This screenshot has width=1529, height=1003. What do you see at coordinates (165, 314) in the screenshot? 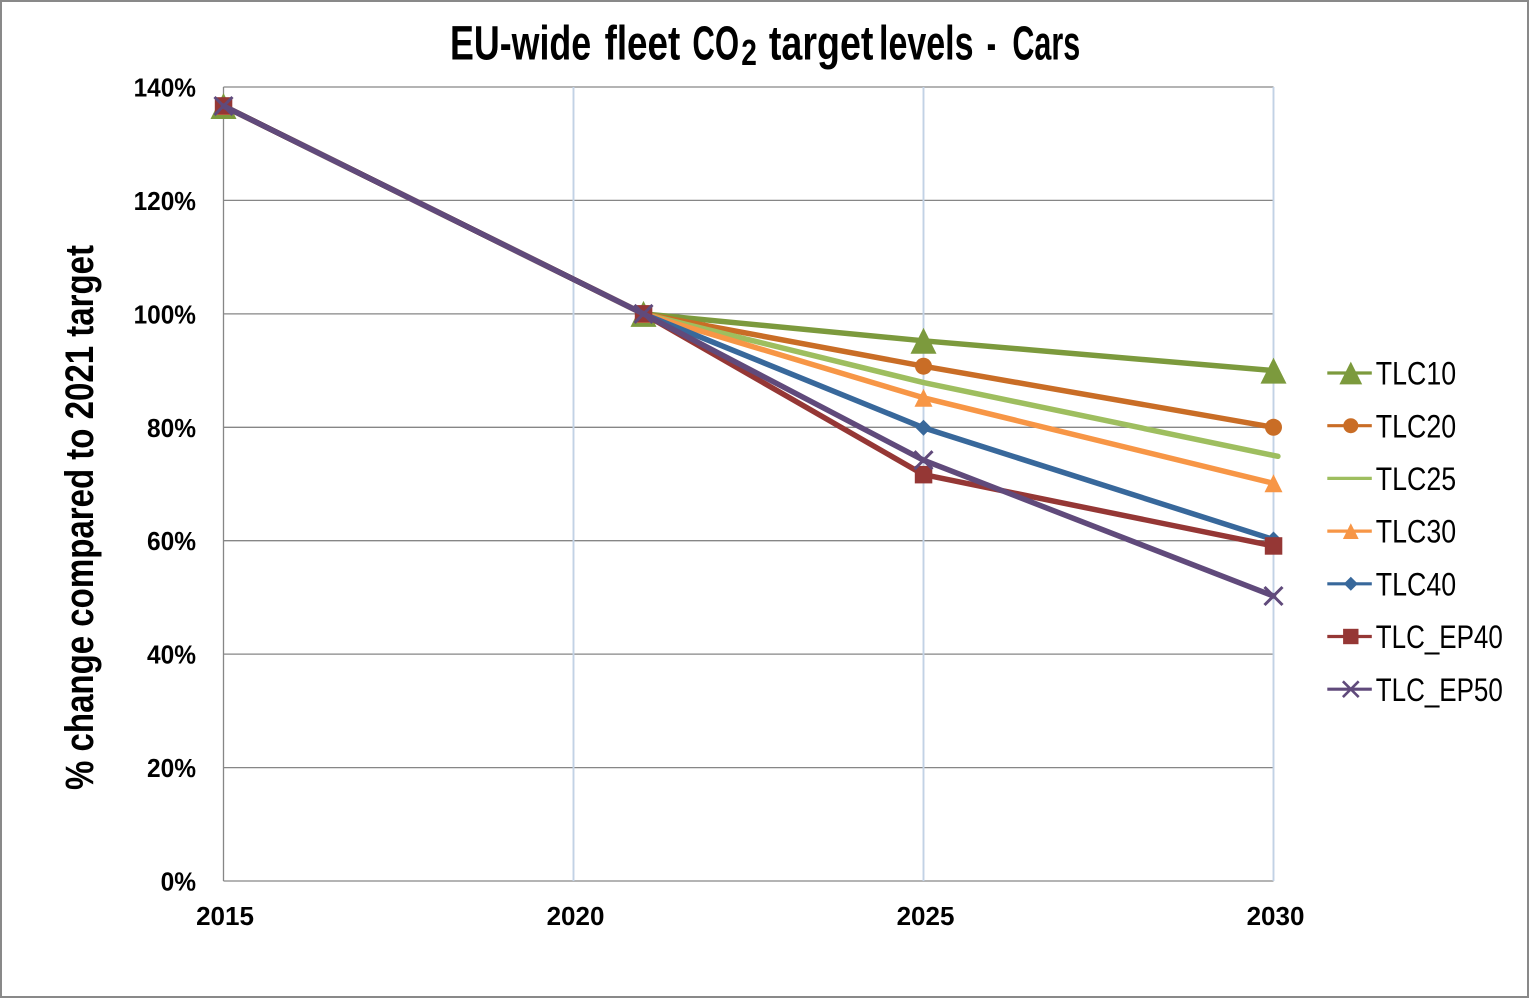
I see `svg-text: 100%` at bounding box center [165, 314].